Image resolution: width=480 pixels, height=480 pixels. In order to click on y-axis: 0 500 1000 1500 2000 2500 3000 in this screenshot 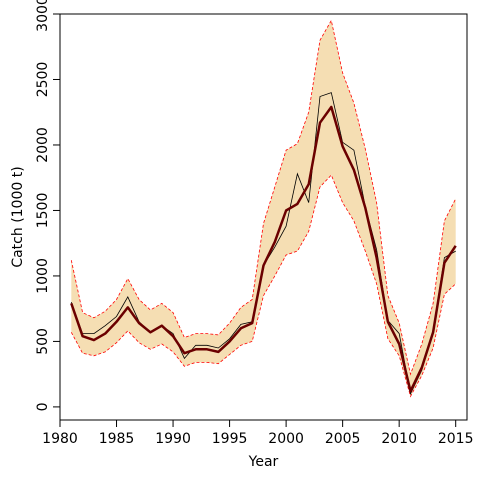, I will do `click(48, 205)`.